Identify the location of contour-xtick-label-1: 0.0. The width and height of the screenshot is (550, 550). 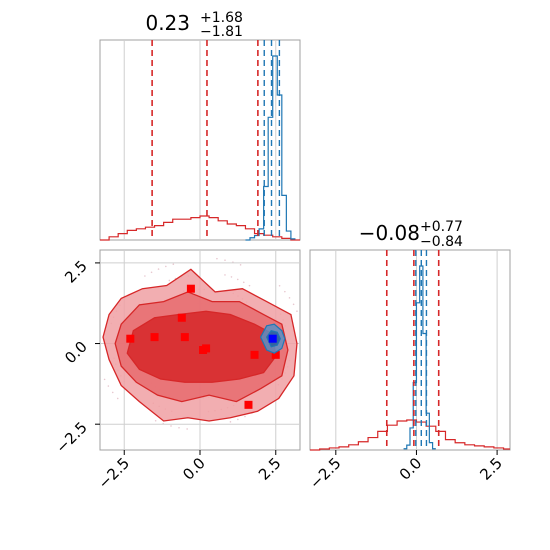
(194, 469).